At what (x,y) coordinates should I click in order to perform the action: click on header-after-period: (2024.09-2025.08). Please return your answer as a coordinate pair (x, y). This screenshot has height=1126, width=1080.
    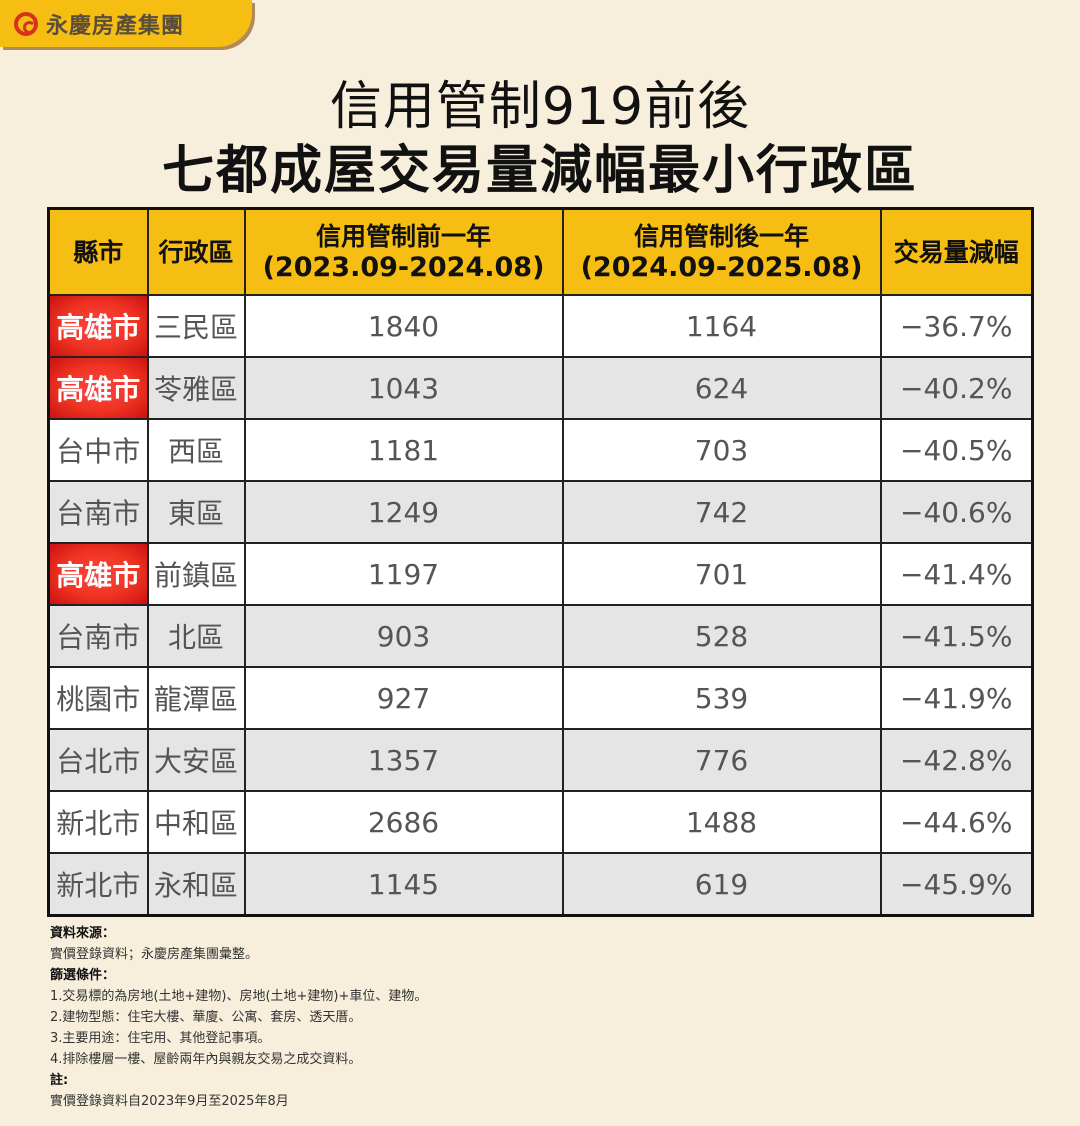
    Looking at the image, I should click on (721, 267).